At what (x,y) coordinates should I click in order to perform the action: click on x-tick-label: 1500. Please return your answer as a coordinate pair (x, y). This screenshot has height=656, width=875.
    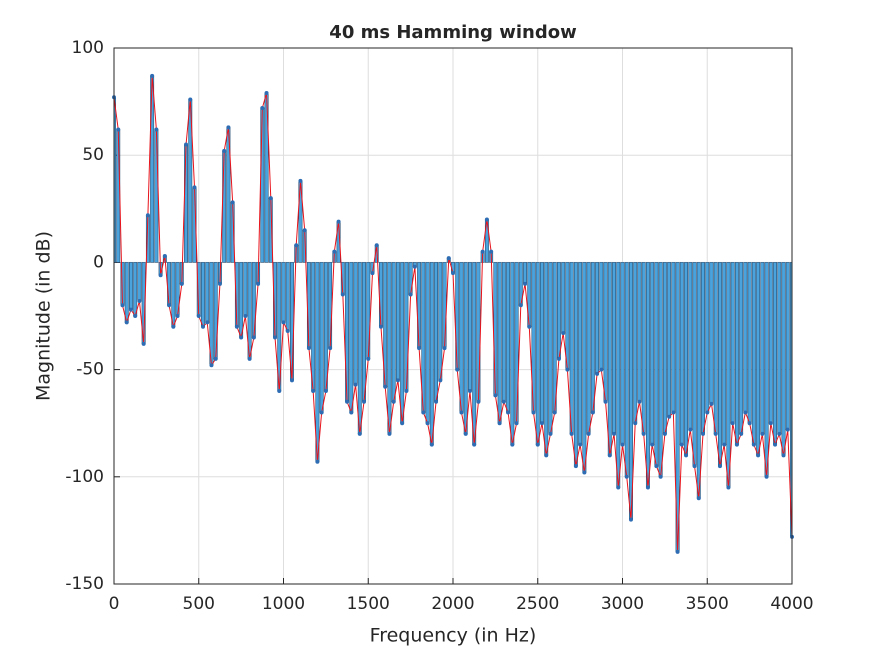
    Looking at the image, I should click on (368, 604).